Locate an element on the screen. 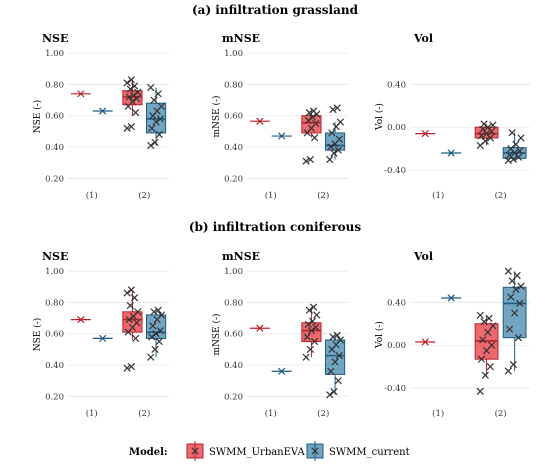 Image resolution: width=550 pixels, height=464 pixels. y-axis-label: mNSE (-) is located at coordinates (216, 116).